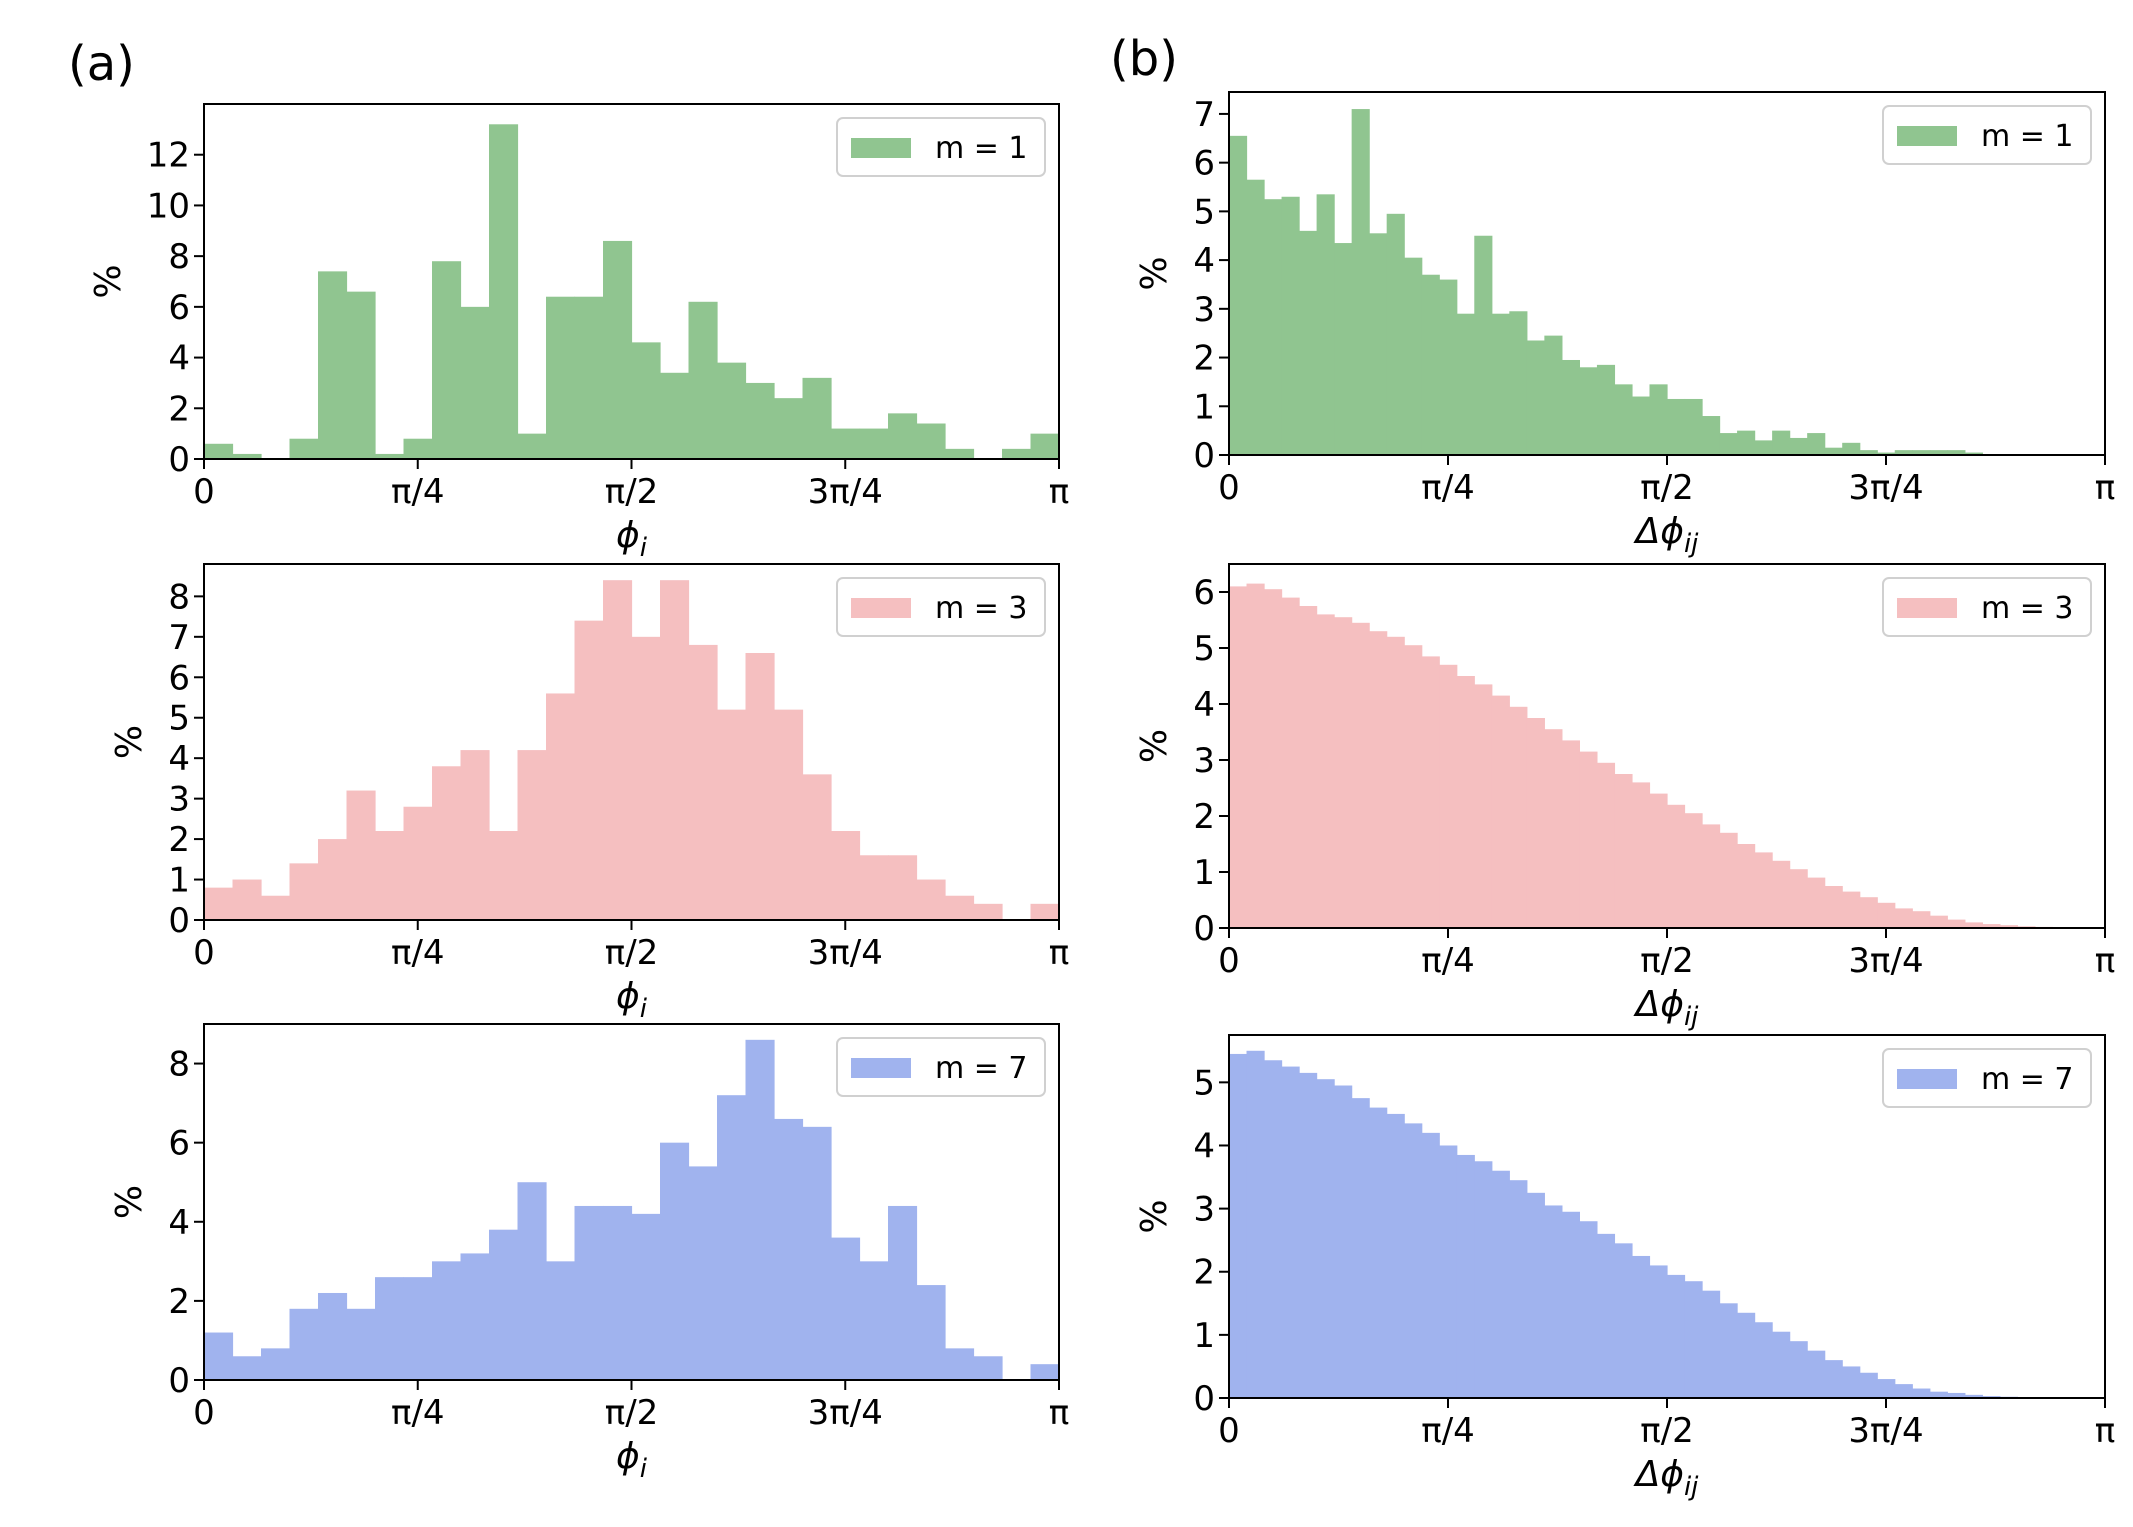 The height and width of the screenshot is (1527, 2133). What do you see at coordinates (981, 608) in the screenshot?
I see `legend-label: m = 3` at bounding box center [981, 608].